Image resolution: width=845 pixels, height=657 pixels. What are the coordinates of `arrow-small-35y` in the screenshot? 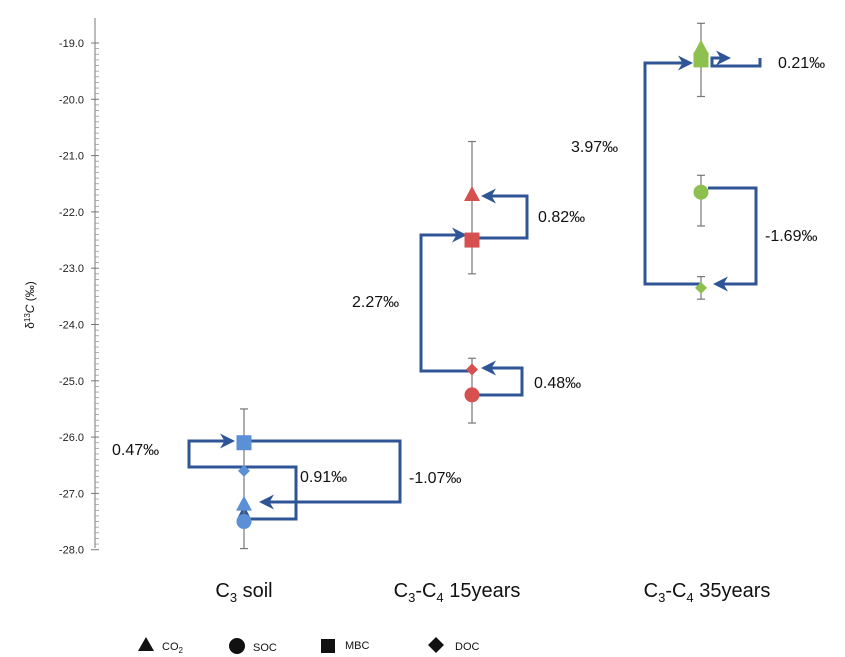 It's located at (736, 59).